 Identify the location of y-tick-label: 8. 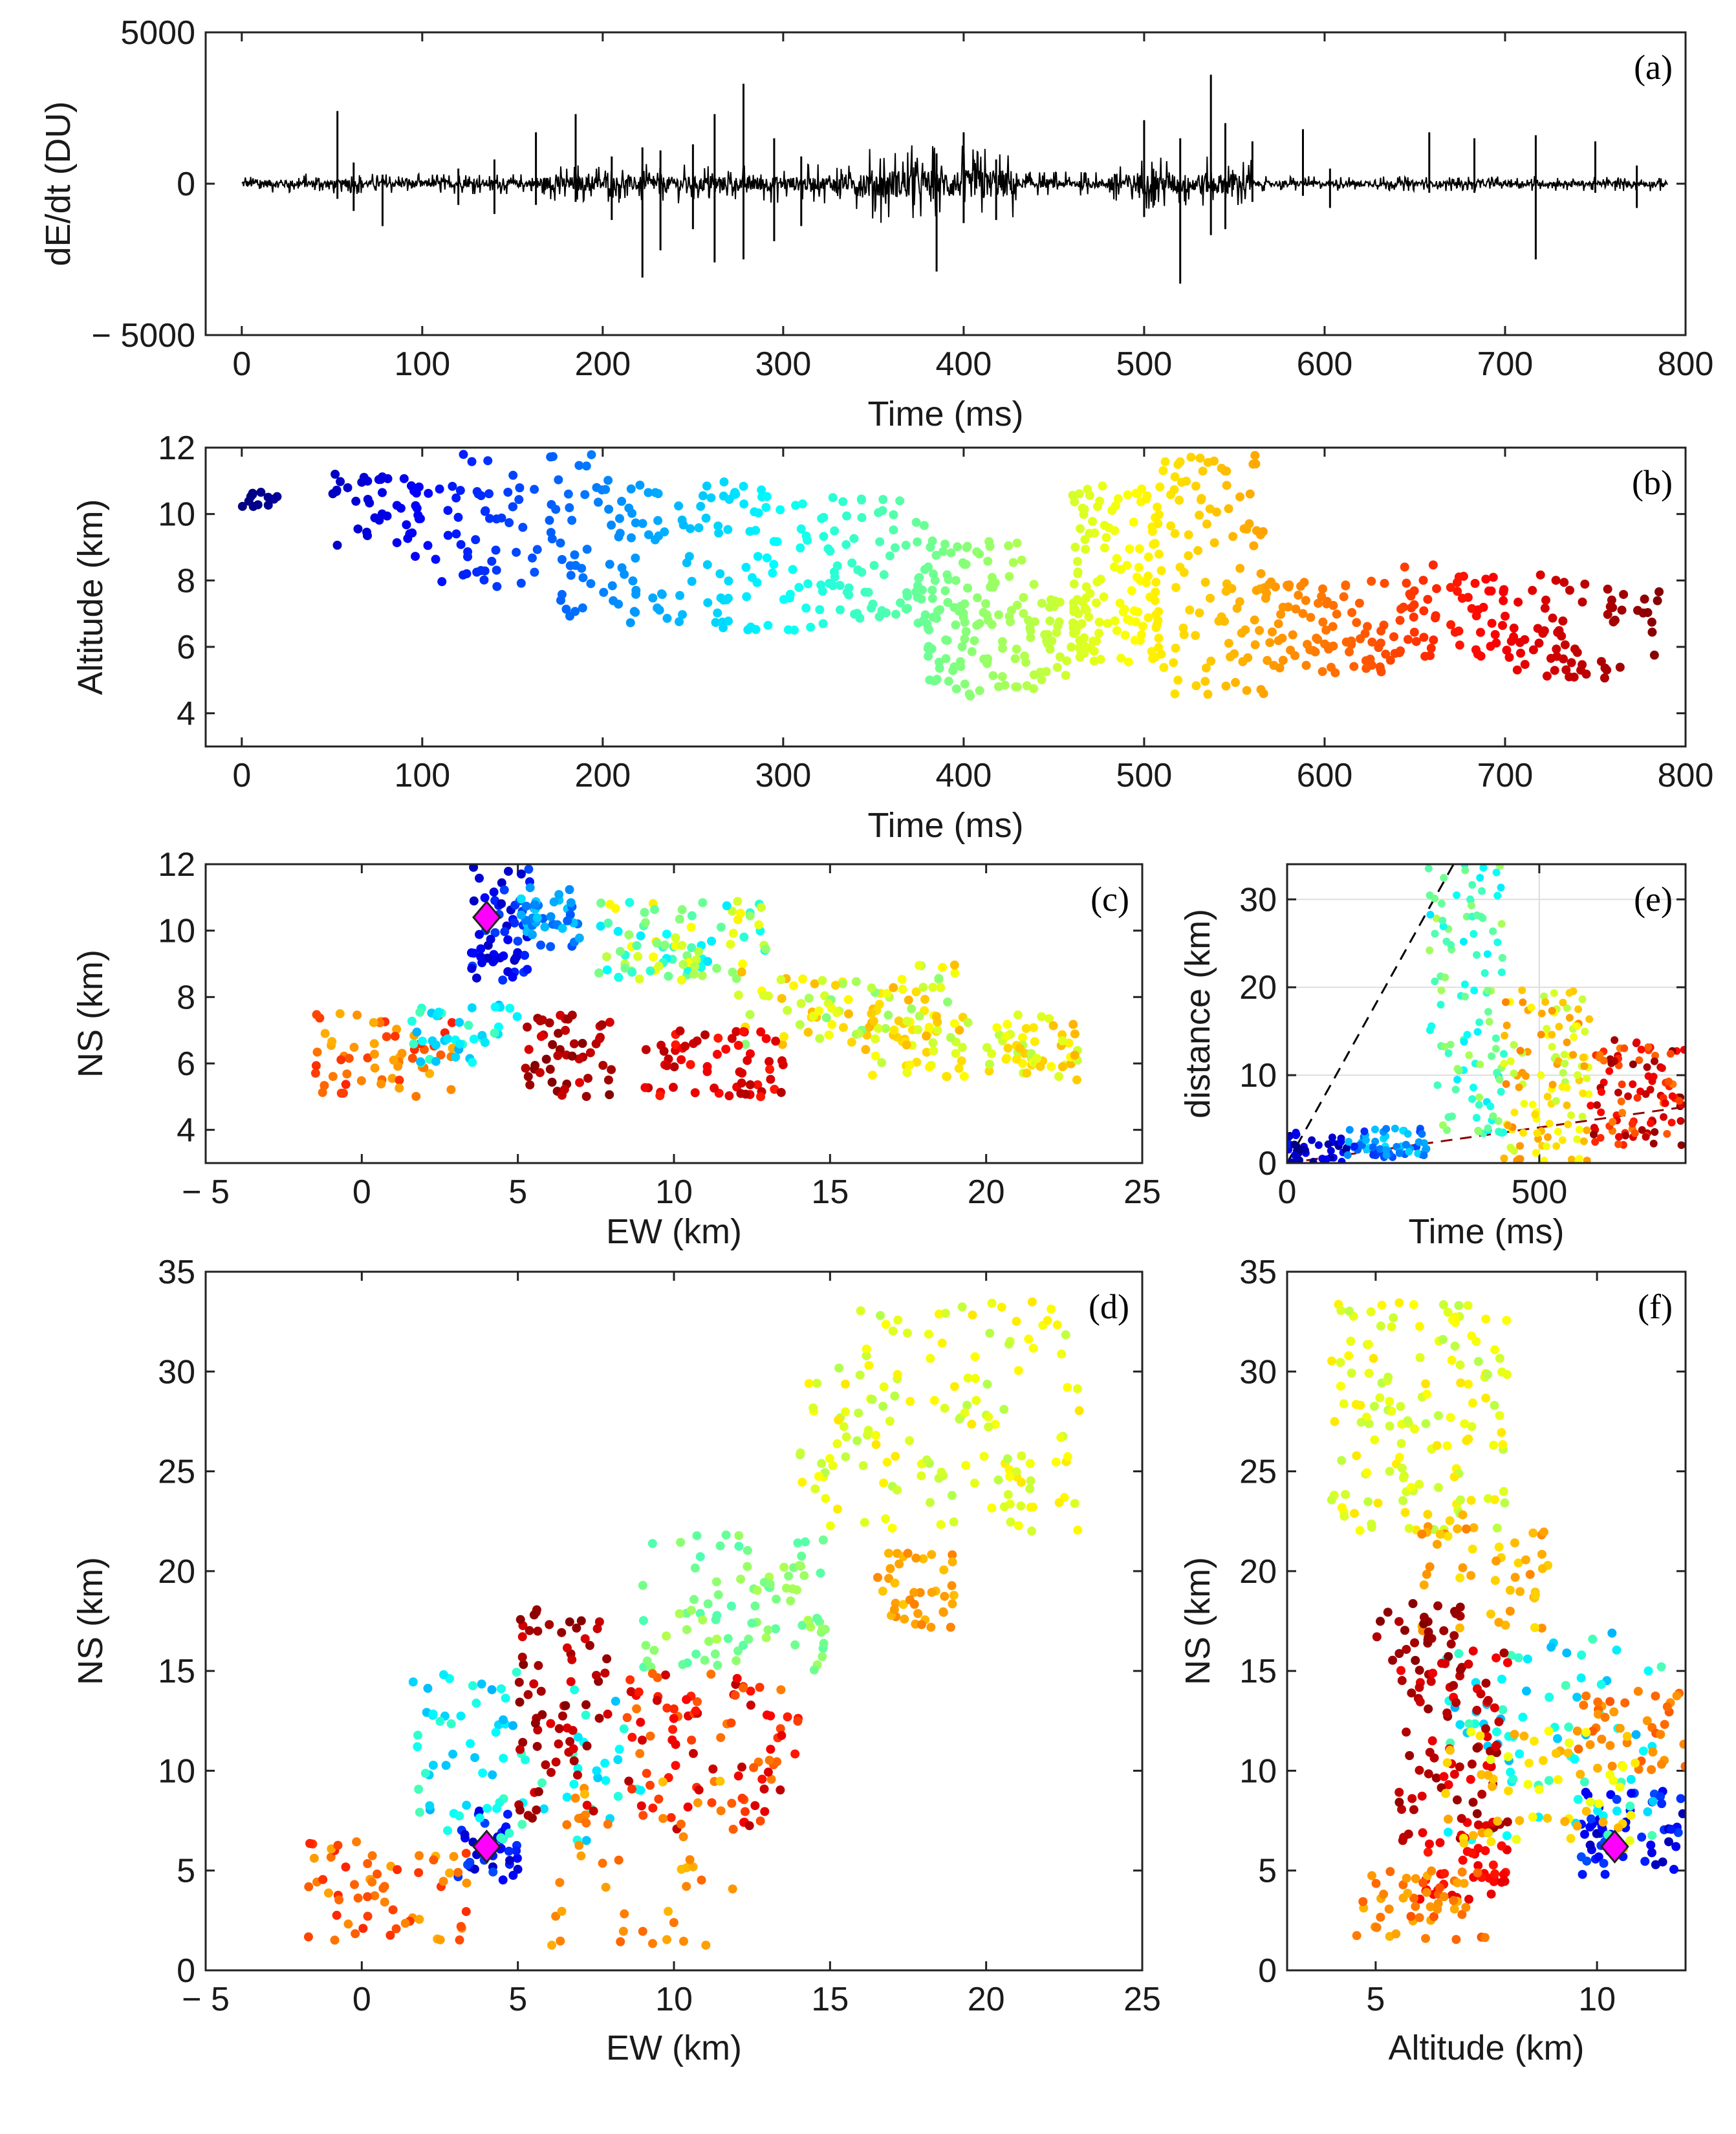
(186, 998).